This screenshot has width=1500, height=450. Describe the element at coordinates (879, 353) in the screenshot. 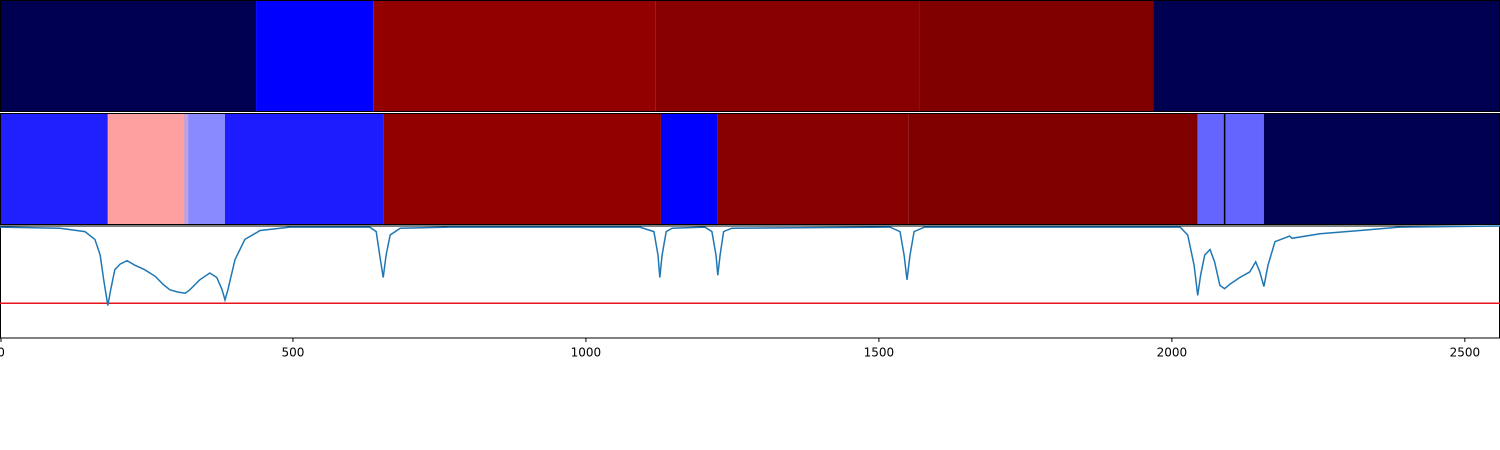

I see `x-tick-label: 1500` at that location.